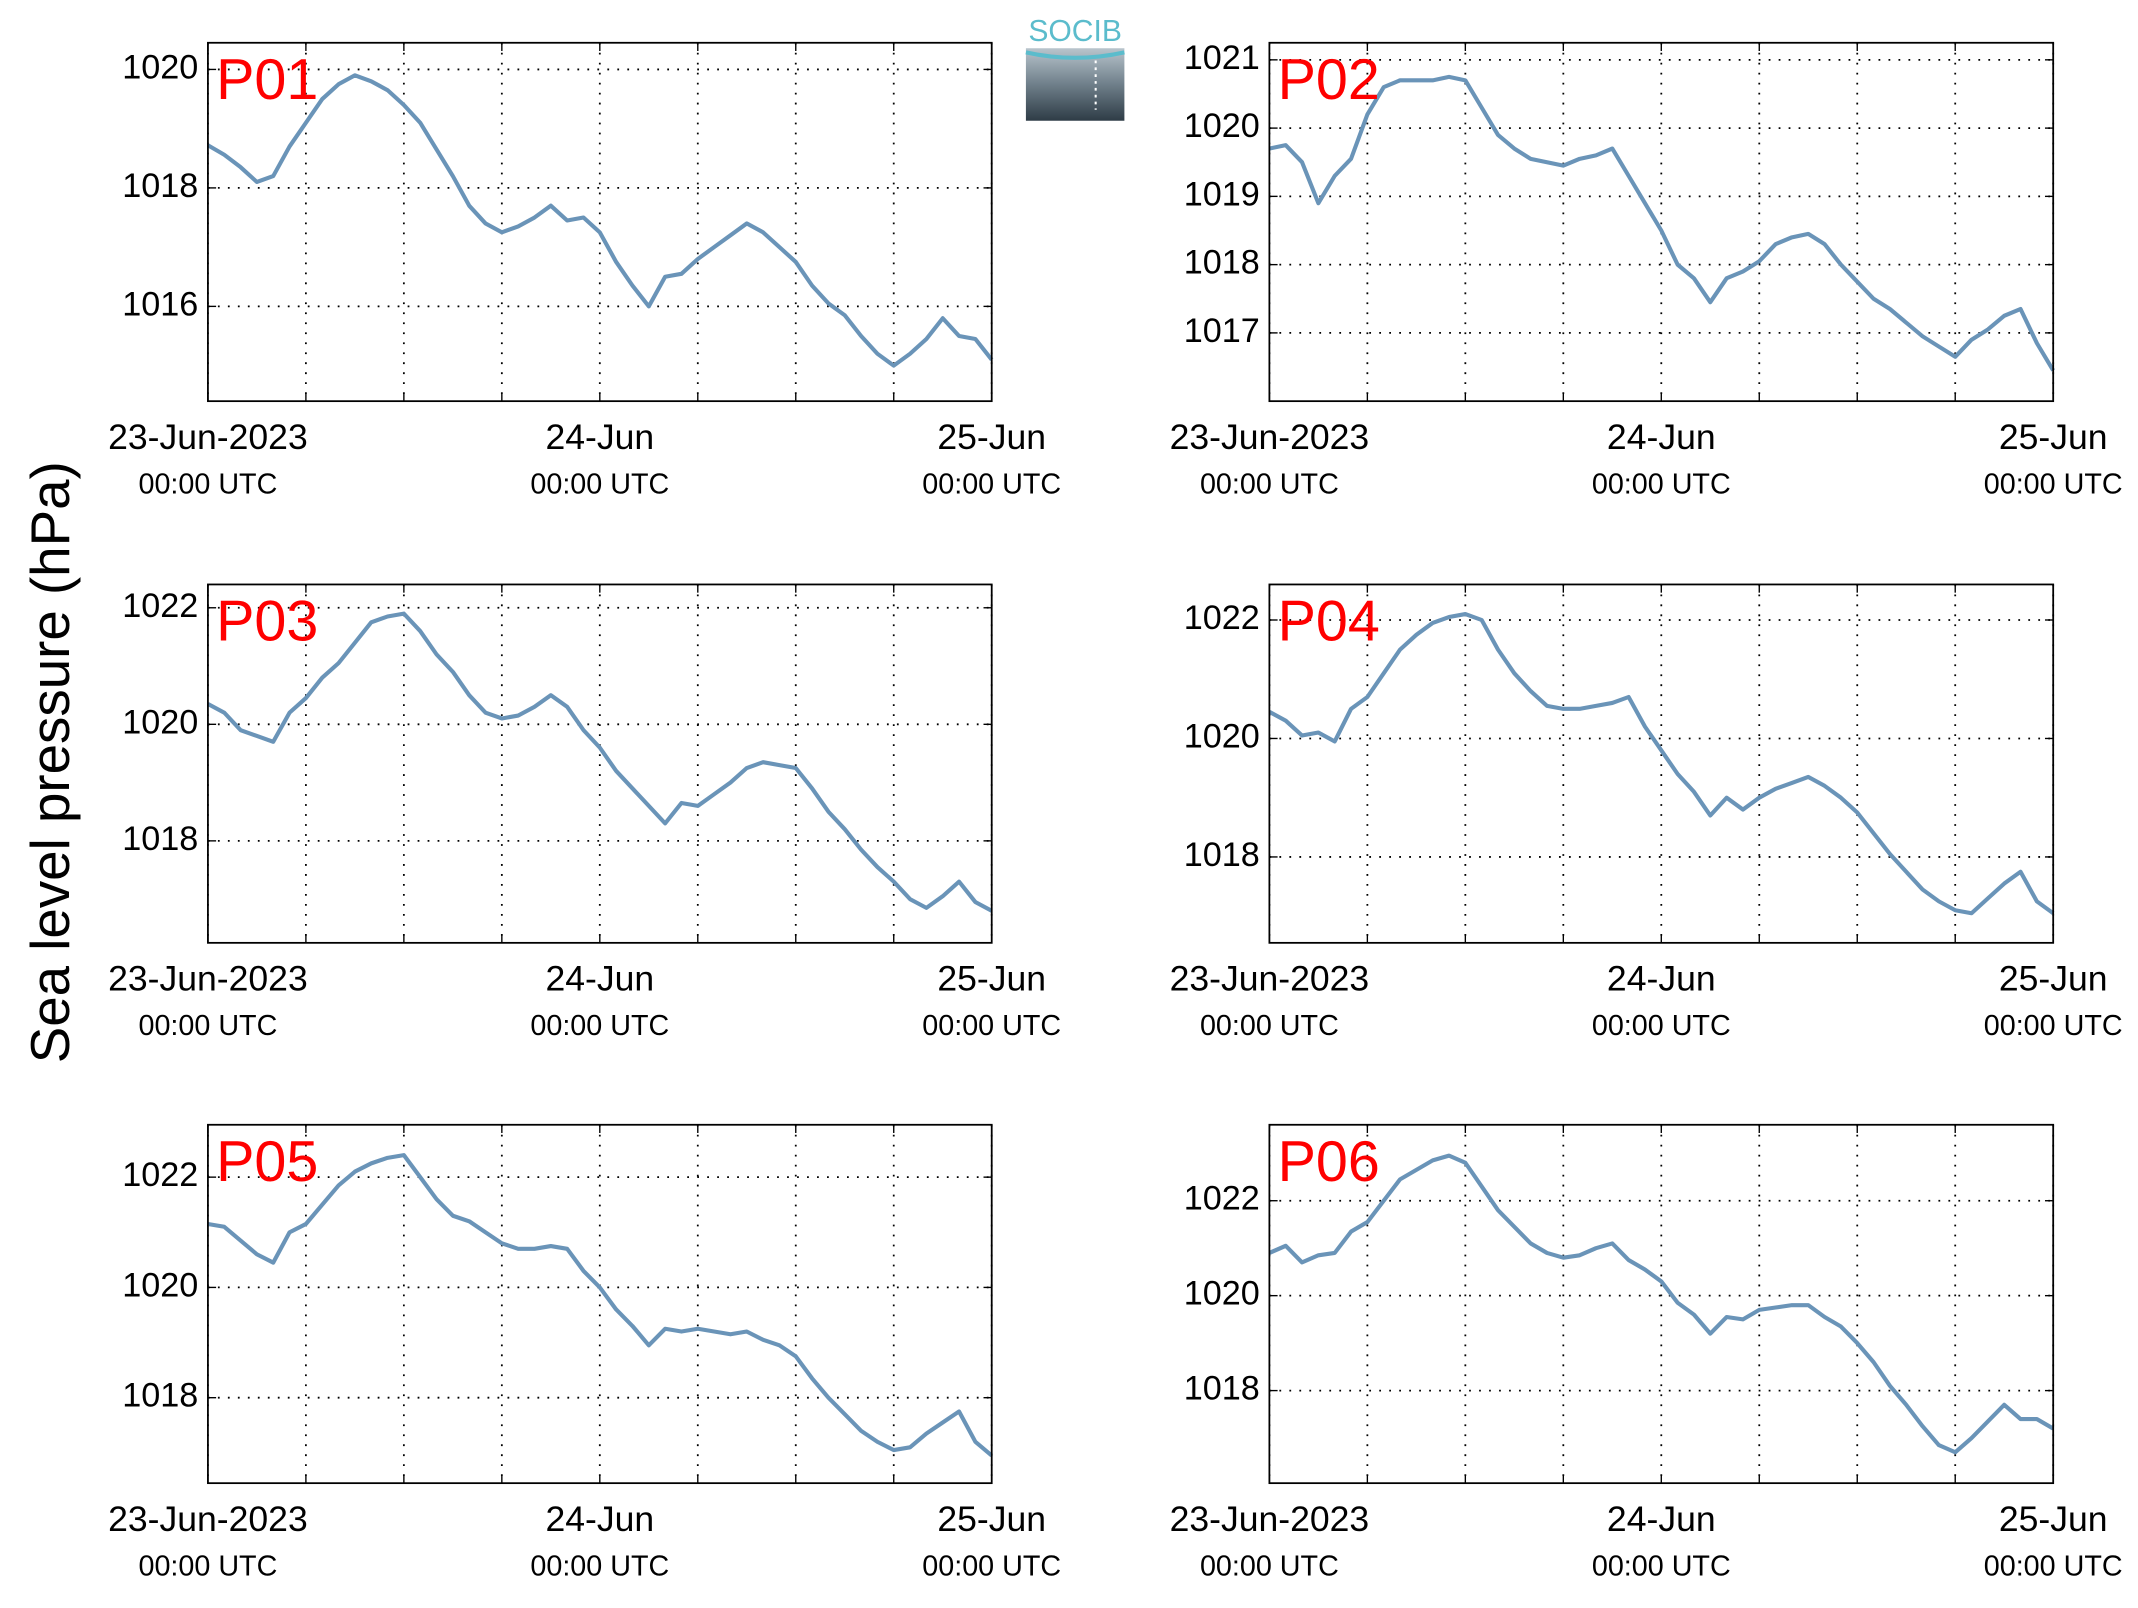 The height and width of the screenshot is (1608, 2138). What do you see at coordinates (160, 304) in the screenshot?
I see `y-tick-label: 1016` at bounding box center [160, 304].